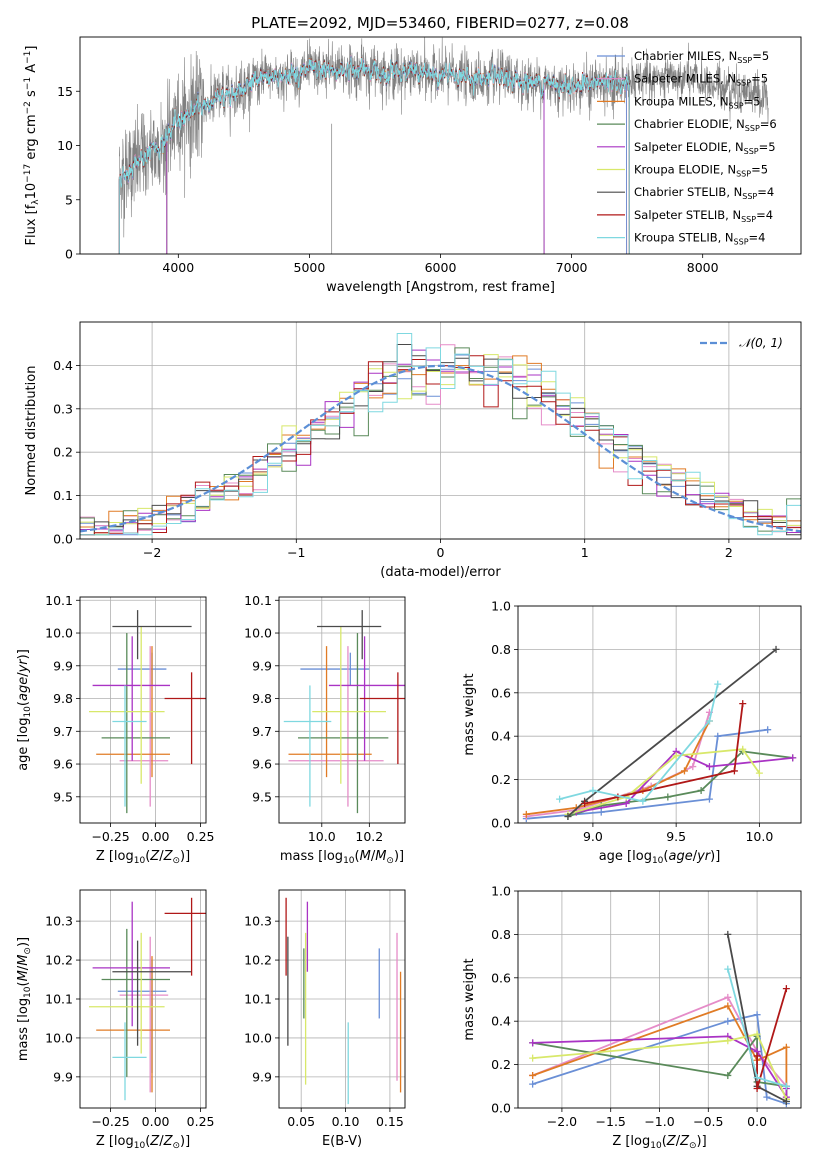  Describe the element at coordinates (441, 552) in the screenshot. I see `x-tick-label: 0` at that location.